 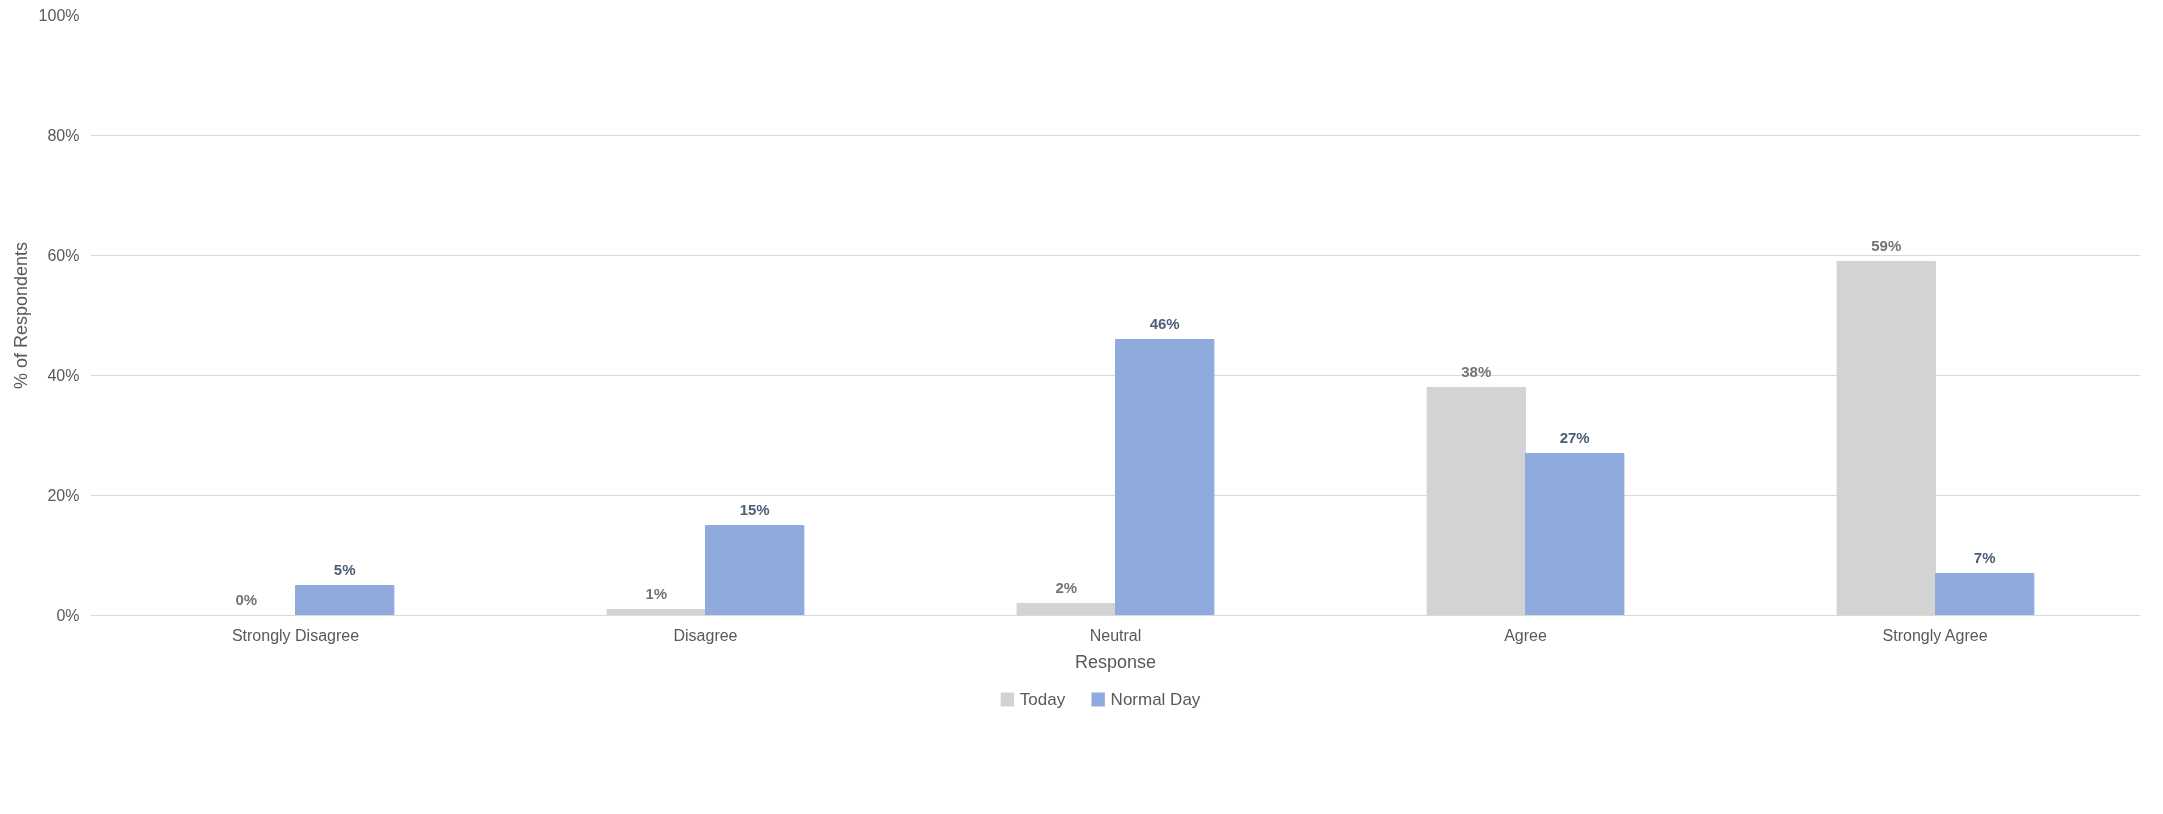 What do you see at coordinates (1066, 587) in the screenshot?
I see `data-label: 2%` at bounding box center [1066, 587].